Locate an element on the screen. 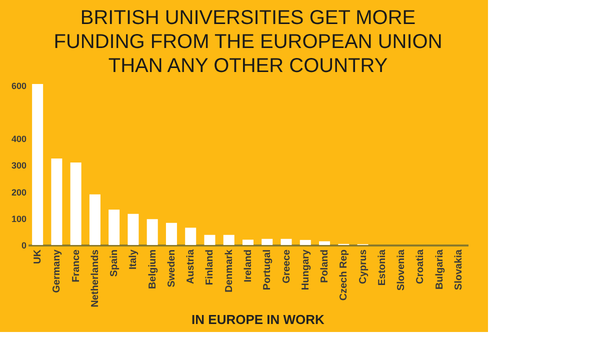  x-tick-label: Estonia is located at coordinates (382, 267).